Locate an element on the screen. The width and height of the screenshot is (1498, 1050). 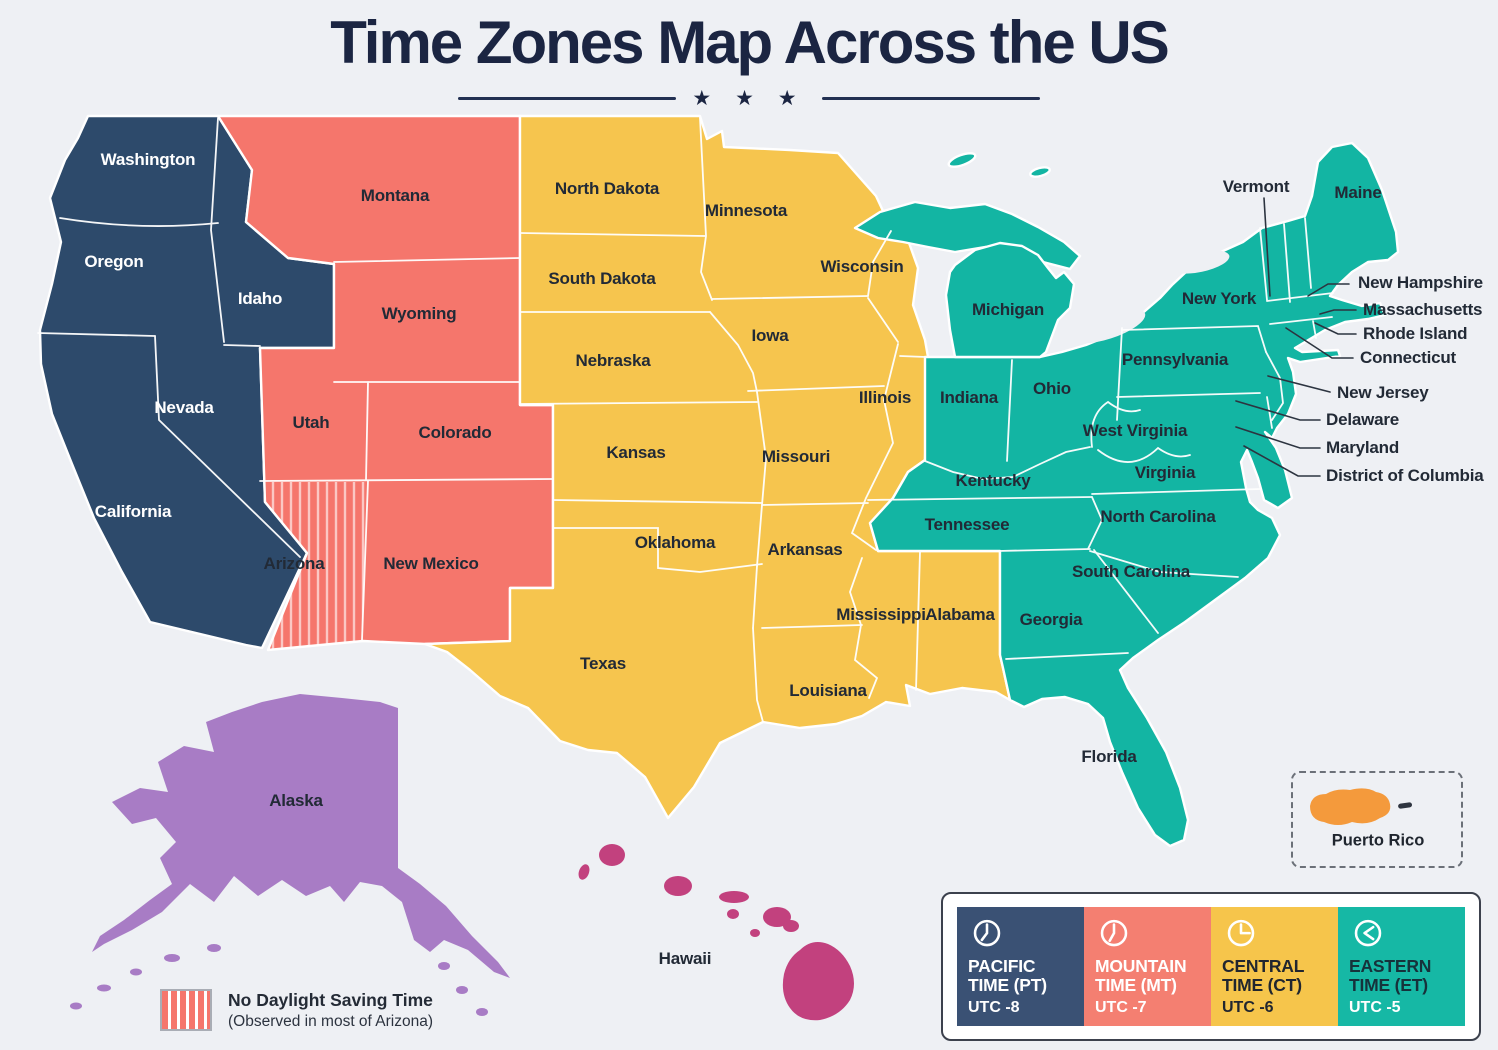
state-label-california: California is located at coordinates (133, 511).